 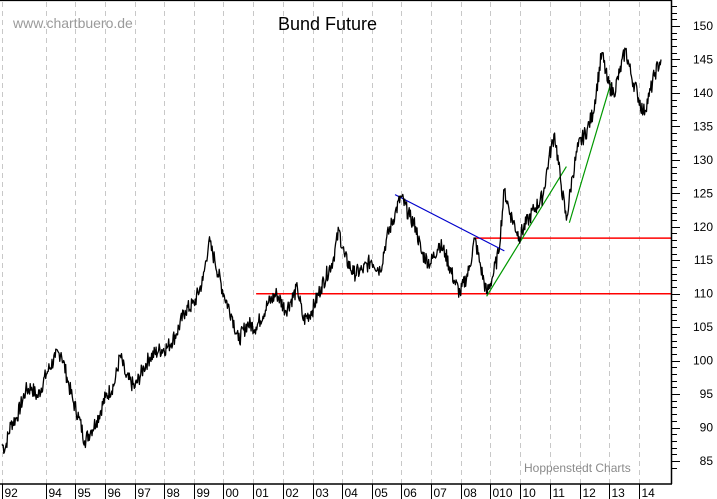 I want to click on y-tick-label: 150, so click(x=703, y=26).